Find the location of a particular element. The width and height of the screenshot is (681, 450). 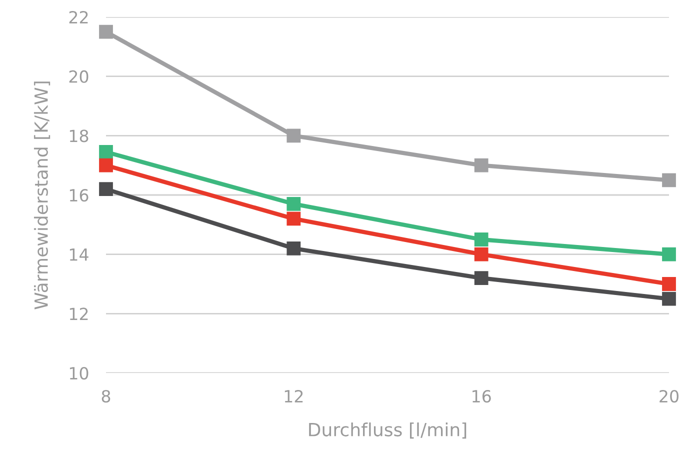

x-tick-label: 8 is located at coordinates (106, 396).